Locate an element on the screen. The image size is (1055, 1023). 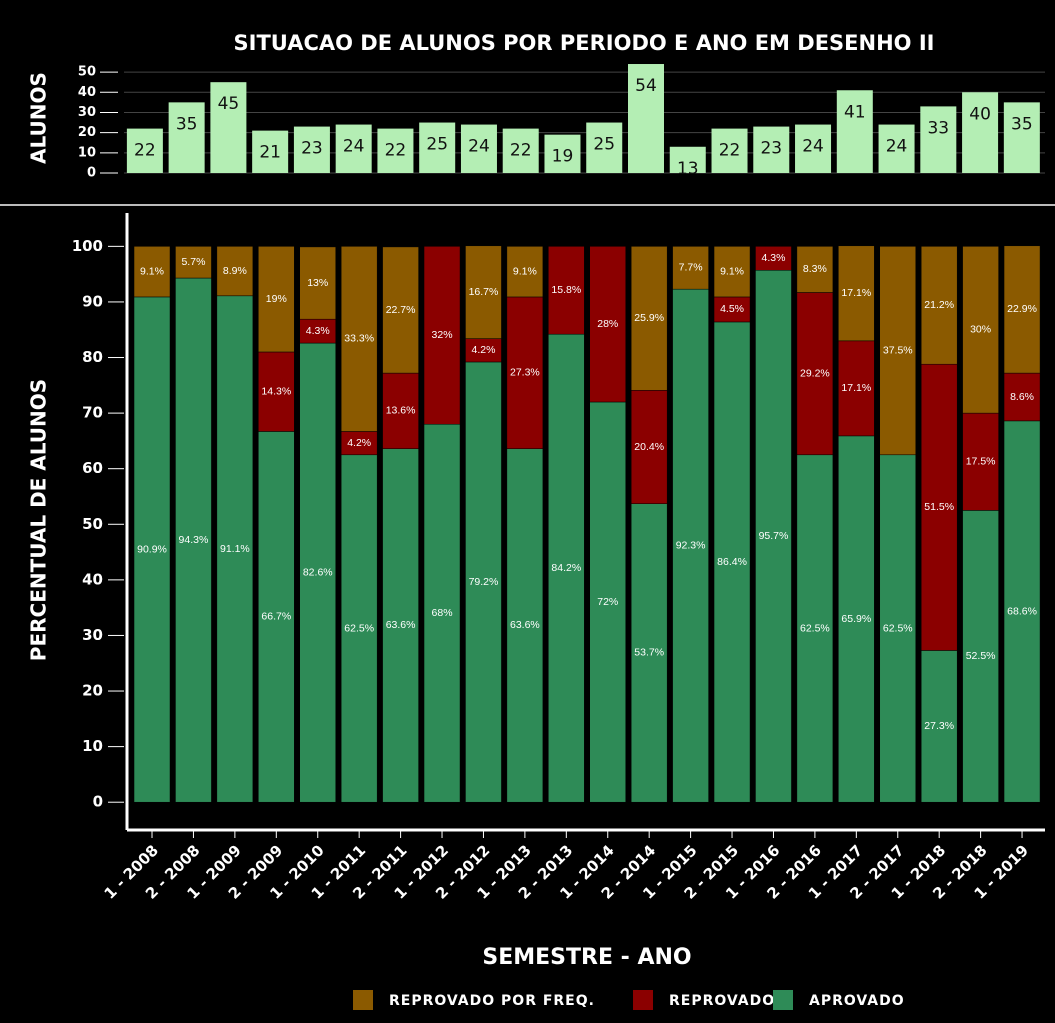
data-label: 15.8% is located at coordinates (566, 290).